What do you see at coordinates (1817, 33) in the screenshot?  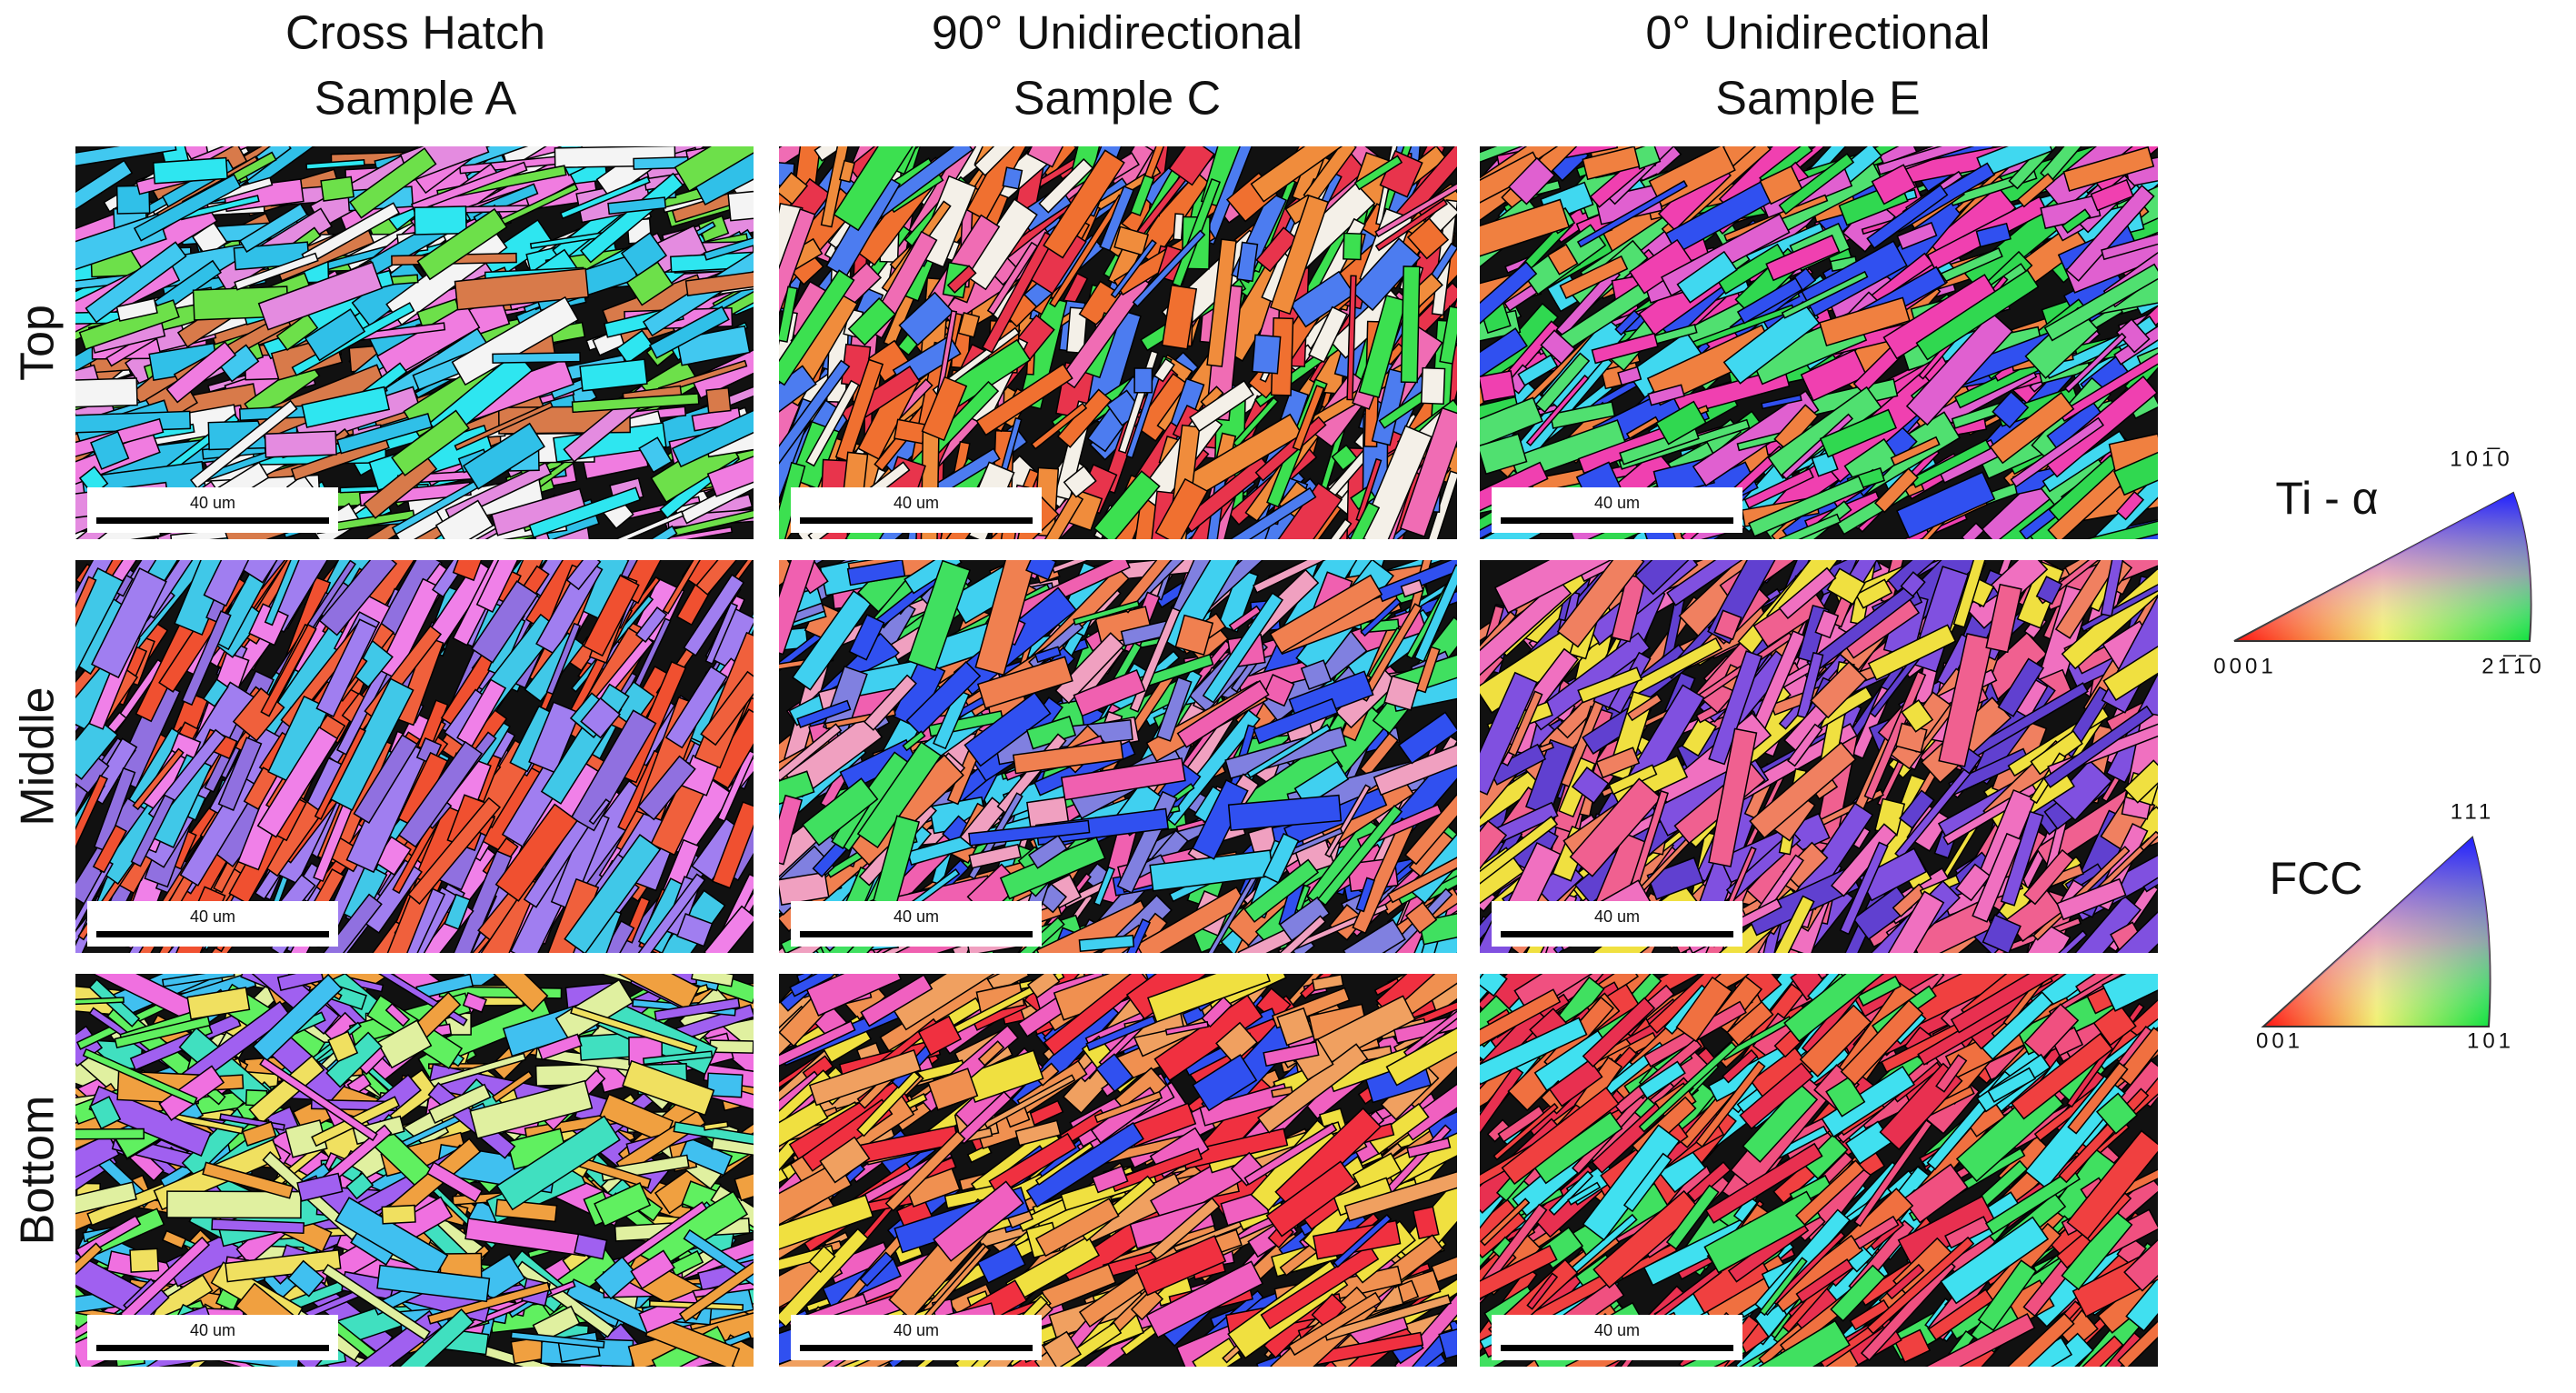 I see `column-title: 0° Unidirectional` at bounding box center [1817, 33].